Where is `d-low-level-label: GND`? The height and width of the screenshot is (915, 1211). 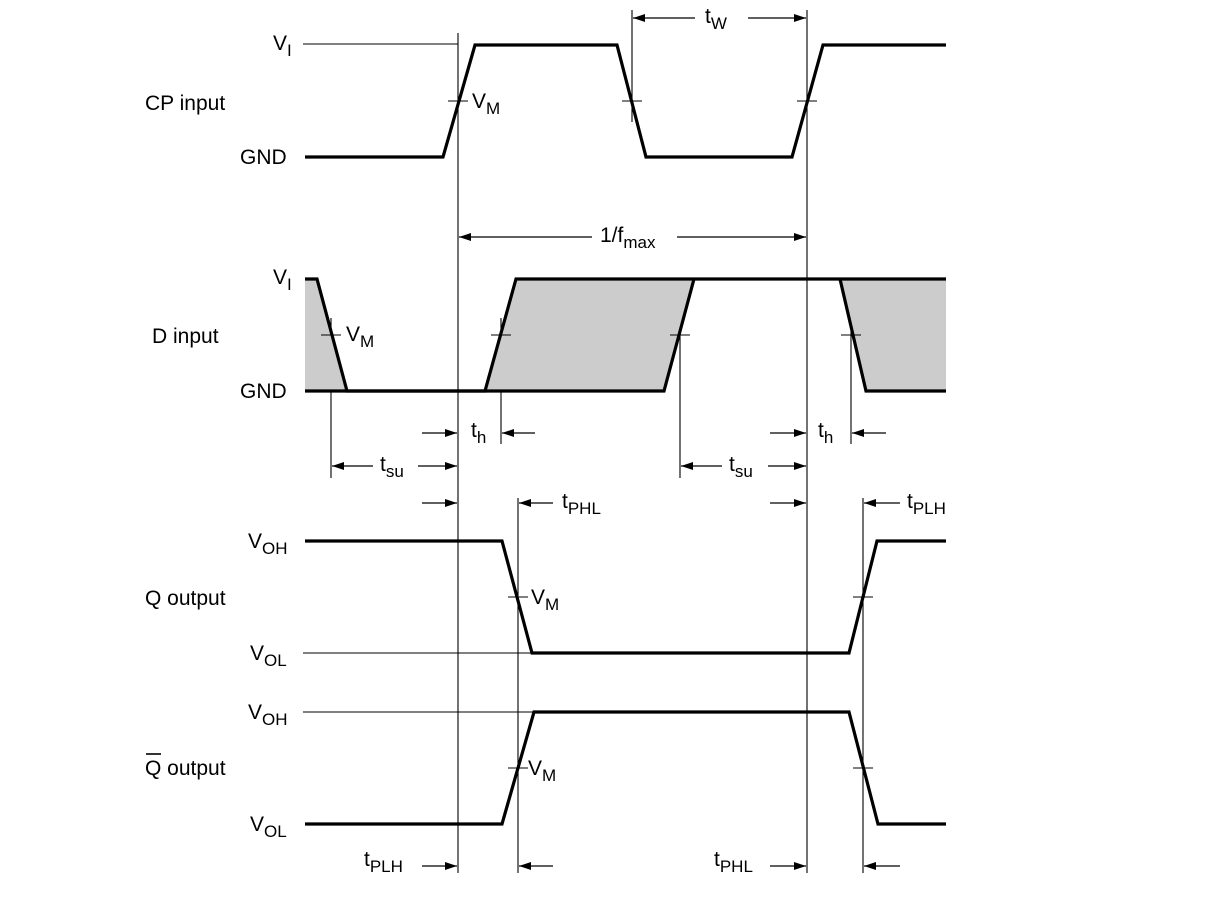 d-low-level-label: GND is located at coordinates (263, 391).